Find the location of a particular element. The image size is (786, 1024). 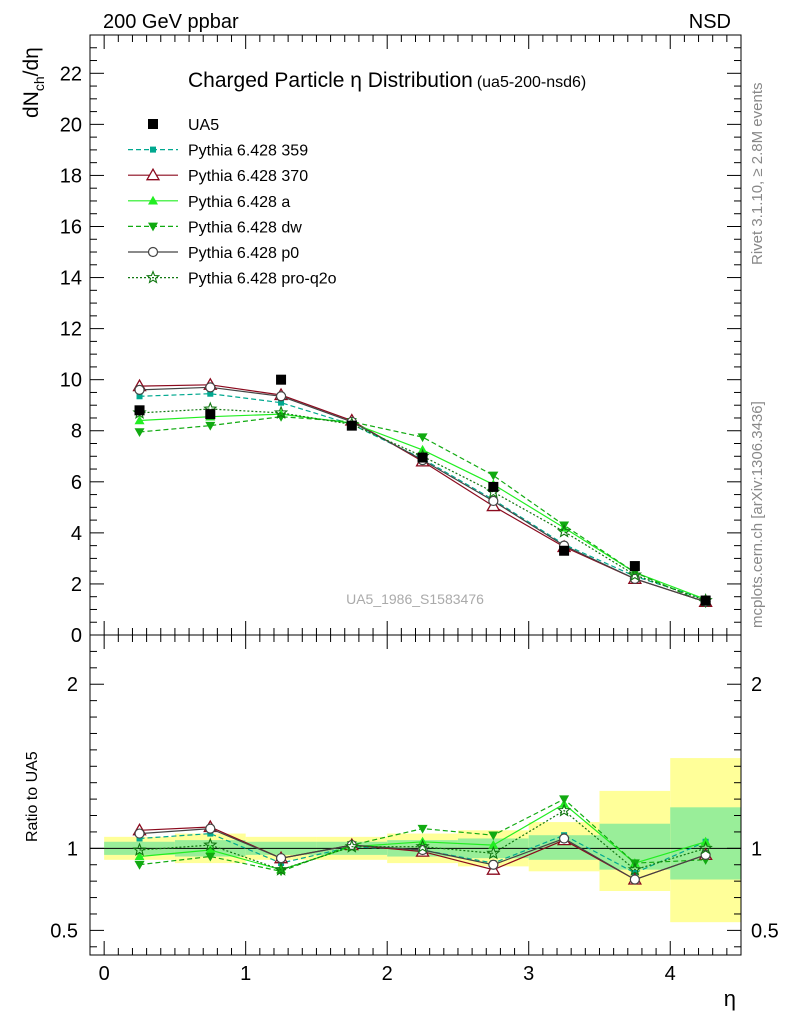

main-y-tick-label: 14 is located at coordinates (71, 279).